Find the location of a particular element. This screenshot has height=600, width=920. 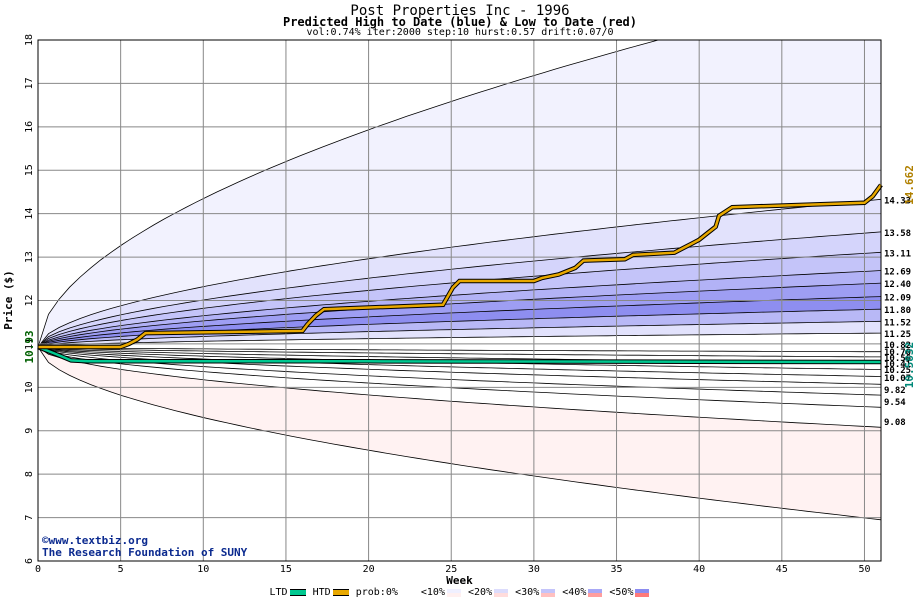

low-quantile-label-0: 10.82 is located at coordinates (897, 346).